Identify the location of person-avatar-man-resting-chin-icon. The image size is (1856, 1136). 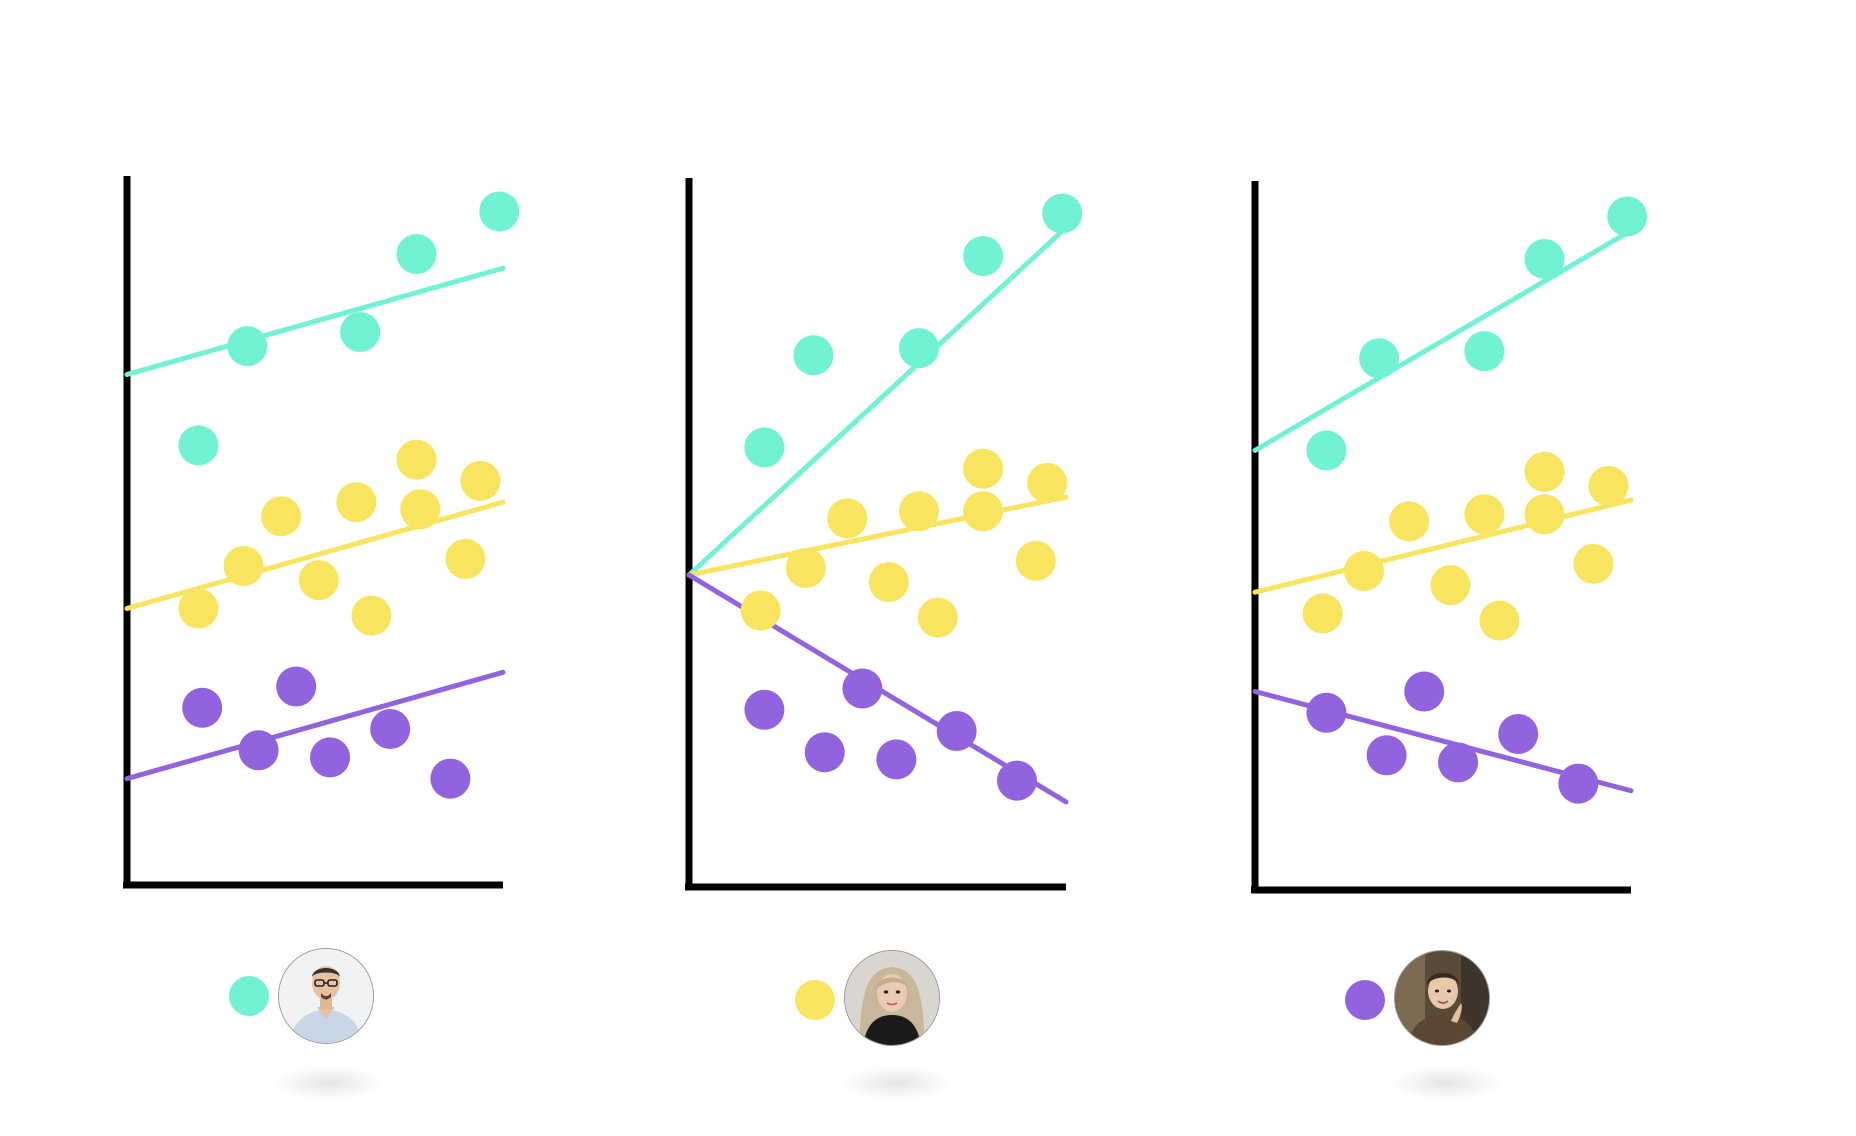
(1442, 998).